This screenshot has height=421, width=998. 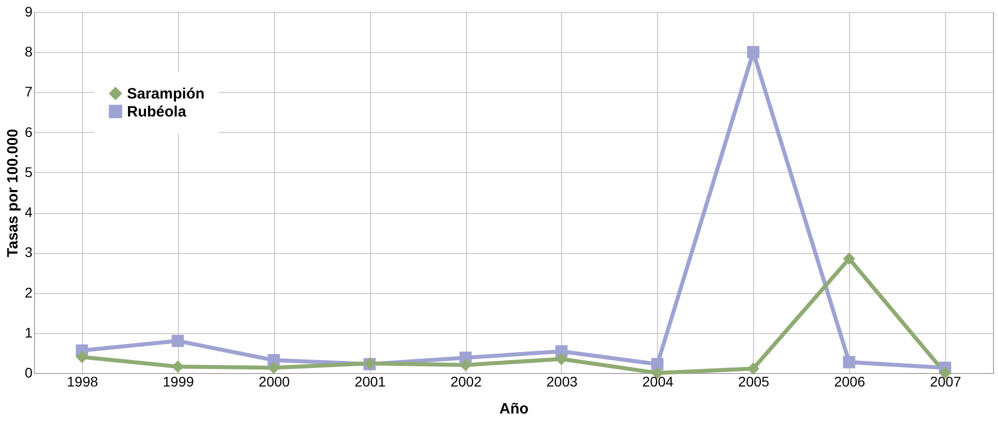 I want to click on x-tick-label: 2005, so click(x=754, y=382).